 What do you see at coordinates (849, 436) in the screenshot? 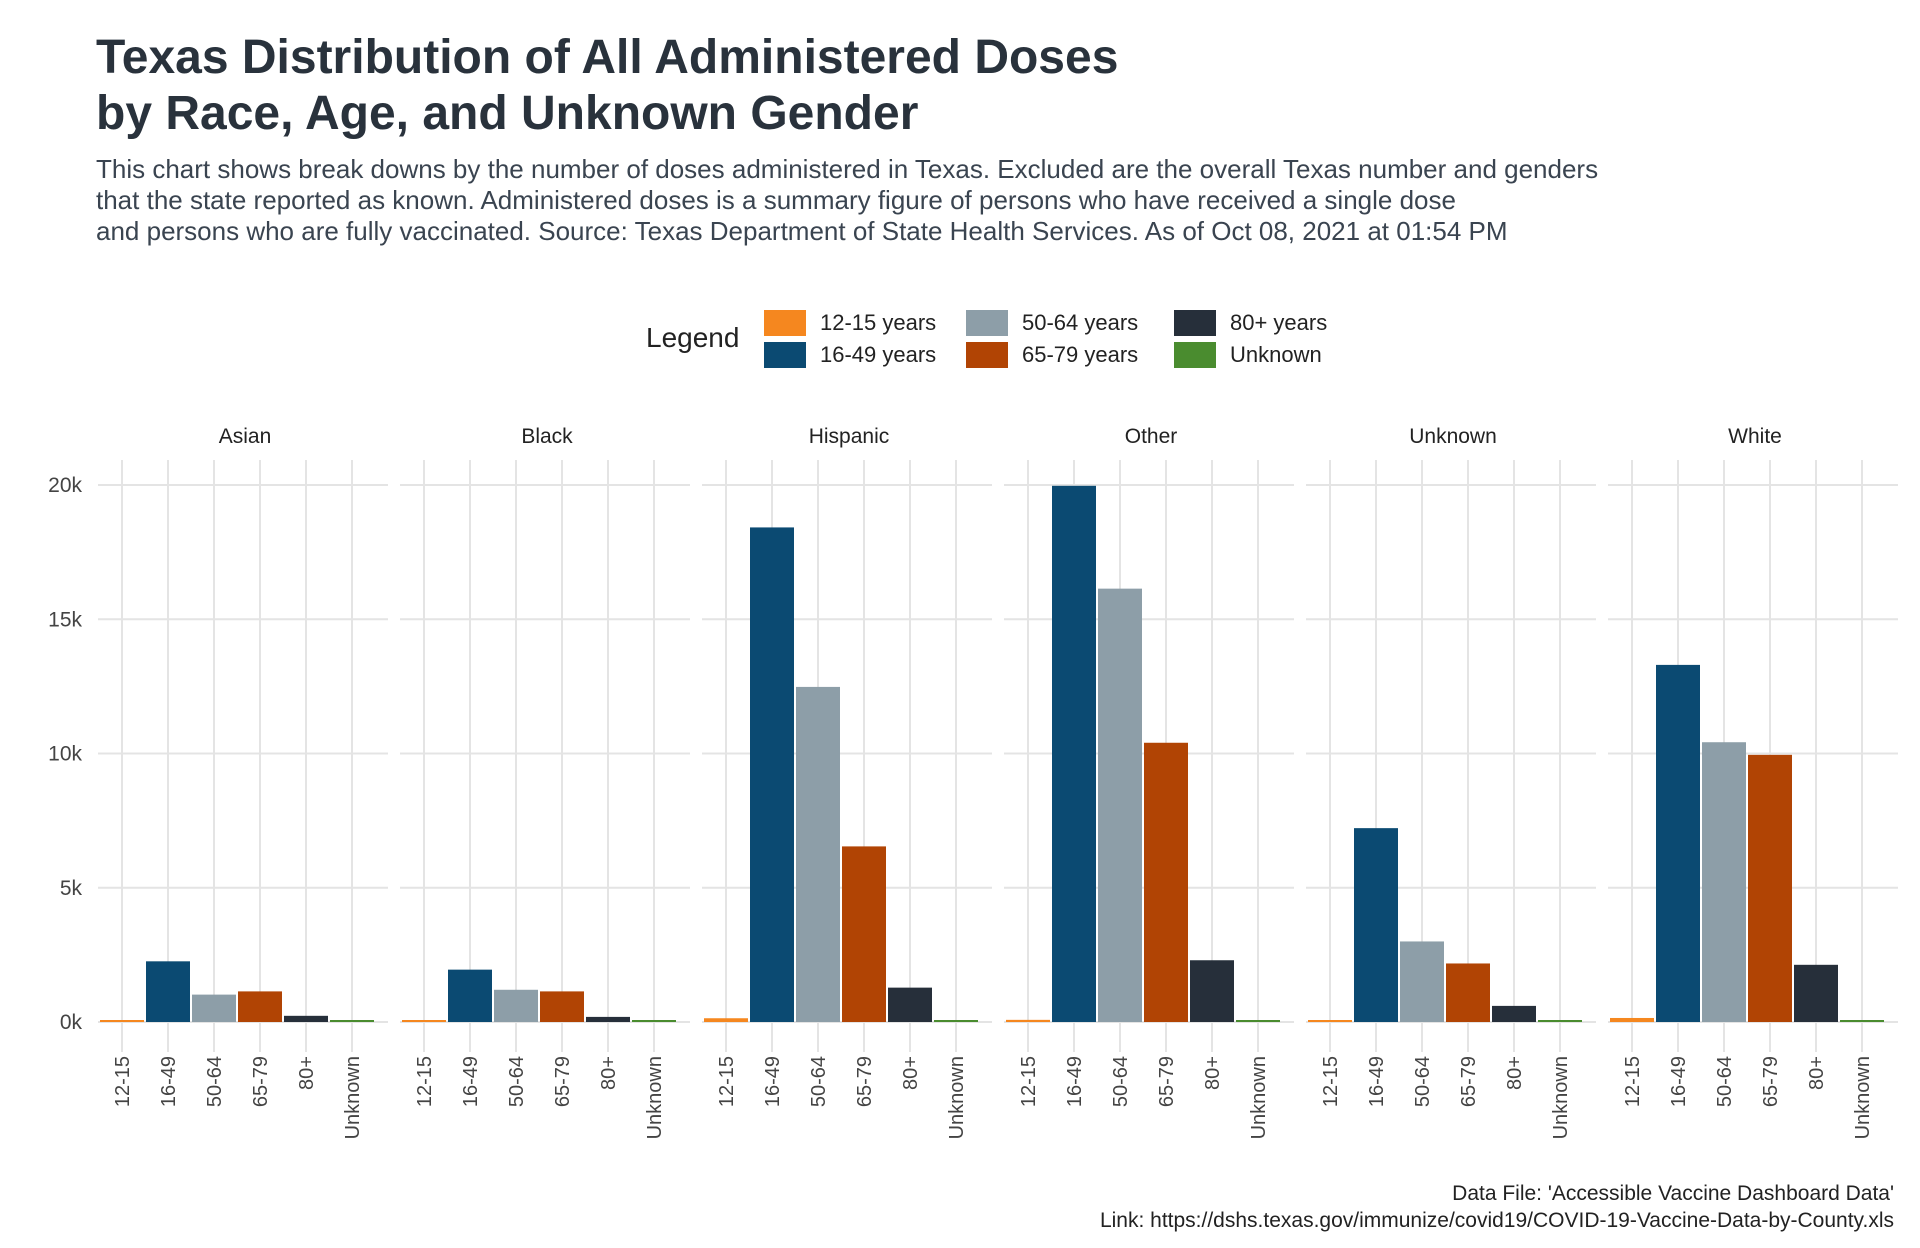
I see `facet-title: Hispanic` at bounding box center [849, 436].